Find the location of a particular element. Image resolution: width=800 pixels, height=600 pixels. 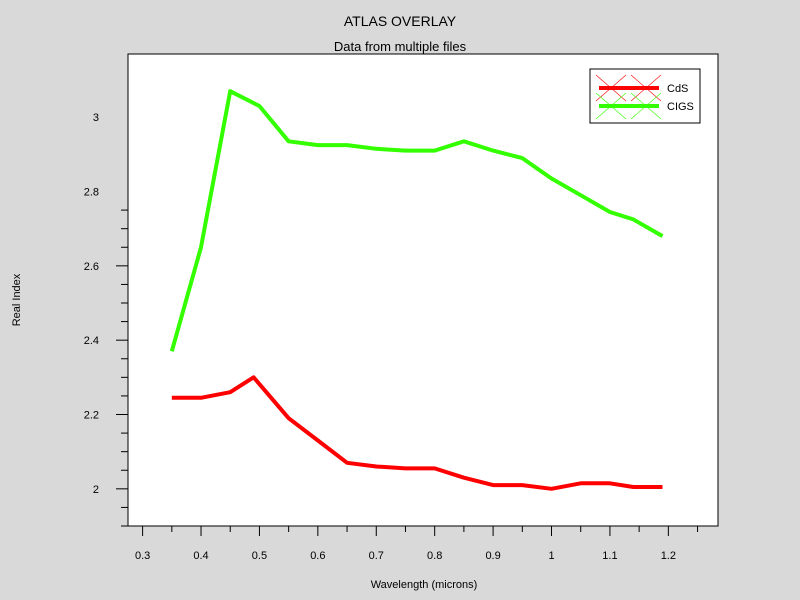

series-line-cds is located at coordinates (417, 433).